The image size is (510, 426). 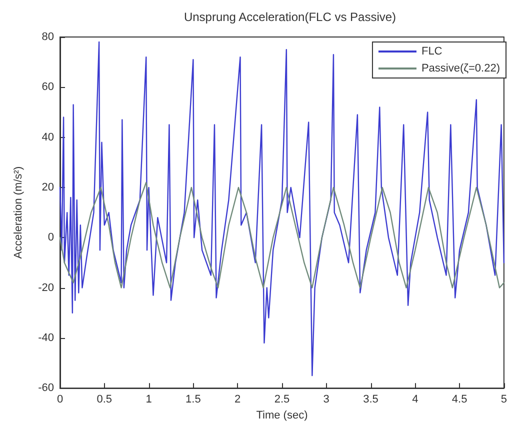 What do you see at coordinates (48, 187) in the screenshot?
I see `y-tick-label: 20` at bounding box center [48, 187].